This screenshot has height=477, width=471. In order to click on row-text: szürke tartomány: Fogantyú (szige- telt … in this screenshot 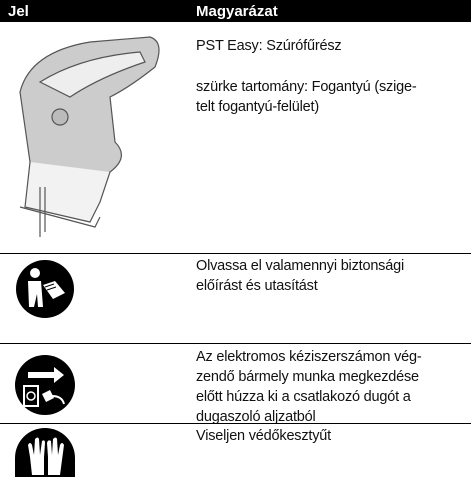, I will do `click(332, 97)`.